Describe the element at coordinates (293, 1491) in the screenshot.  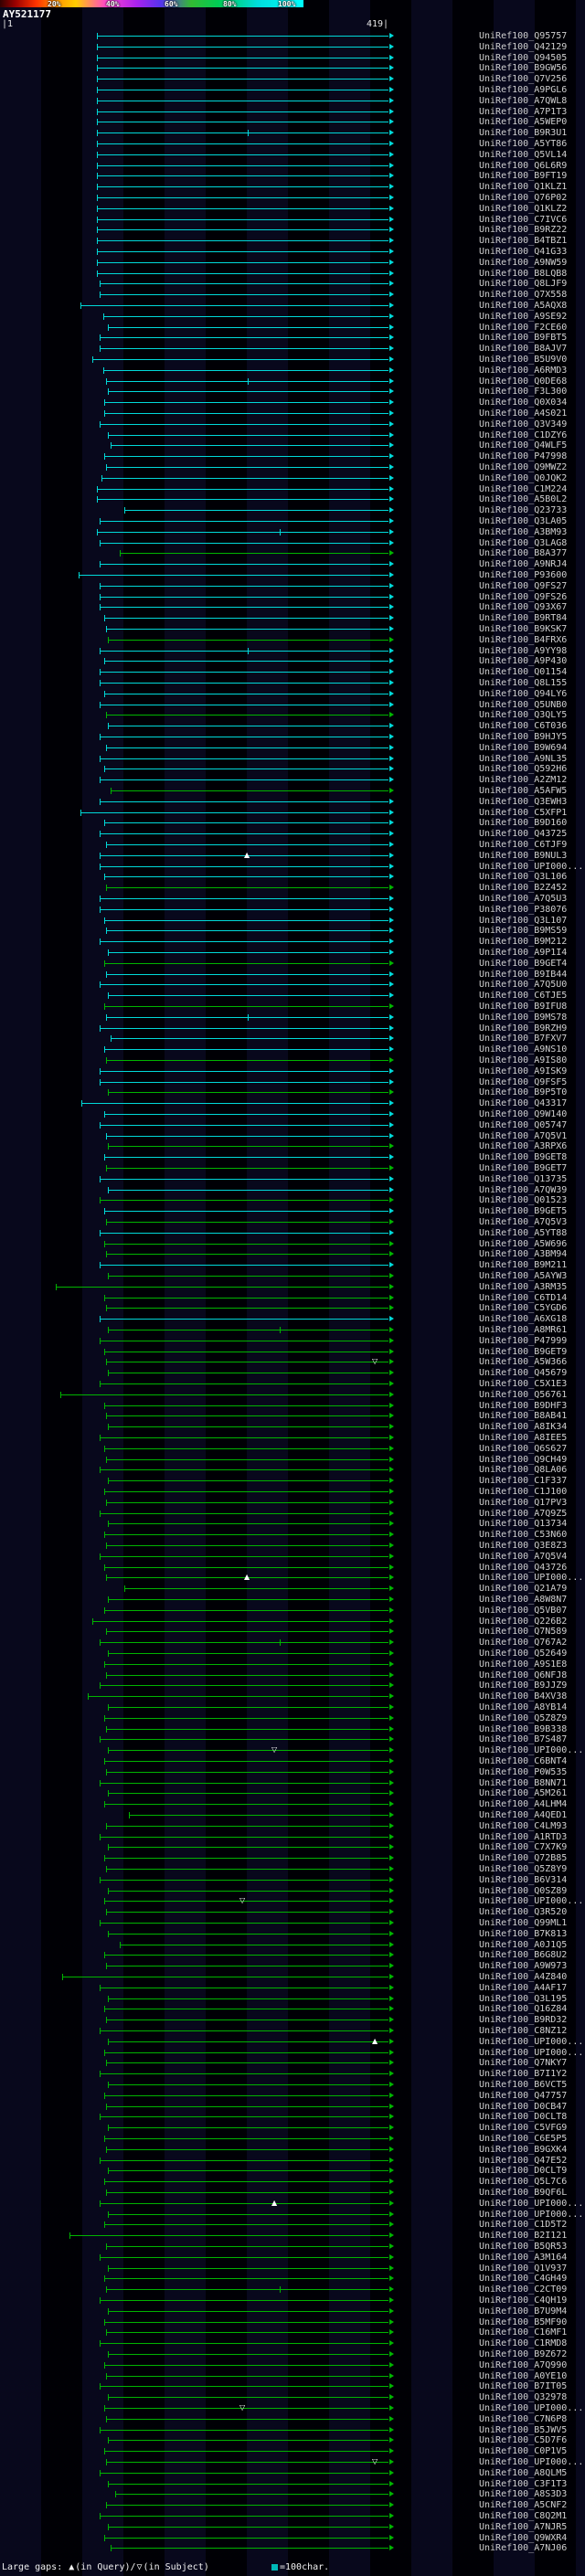
I see `hit-row: UniRef100_C1J100` at that location.